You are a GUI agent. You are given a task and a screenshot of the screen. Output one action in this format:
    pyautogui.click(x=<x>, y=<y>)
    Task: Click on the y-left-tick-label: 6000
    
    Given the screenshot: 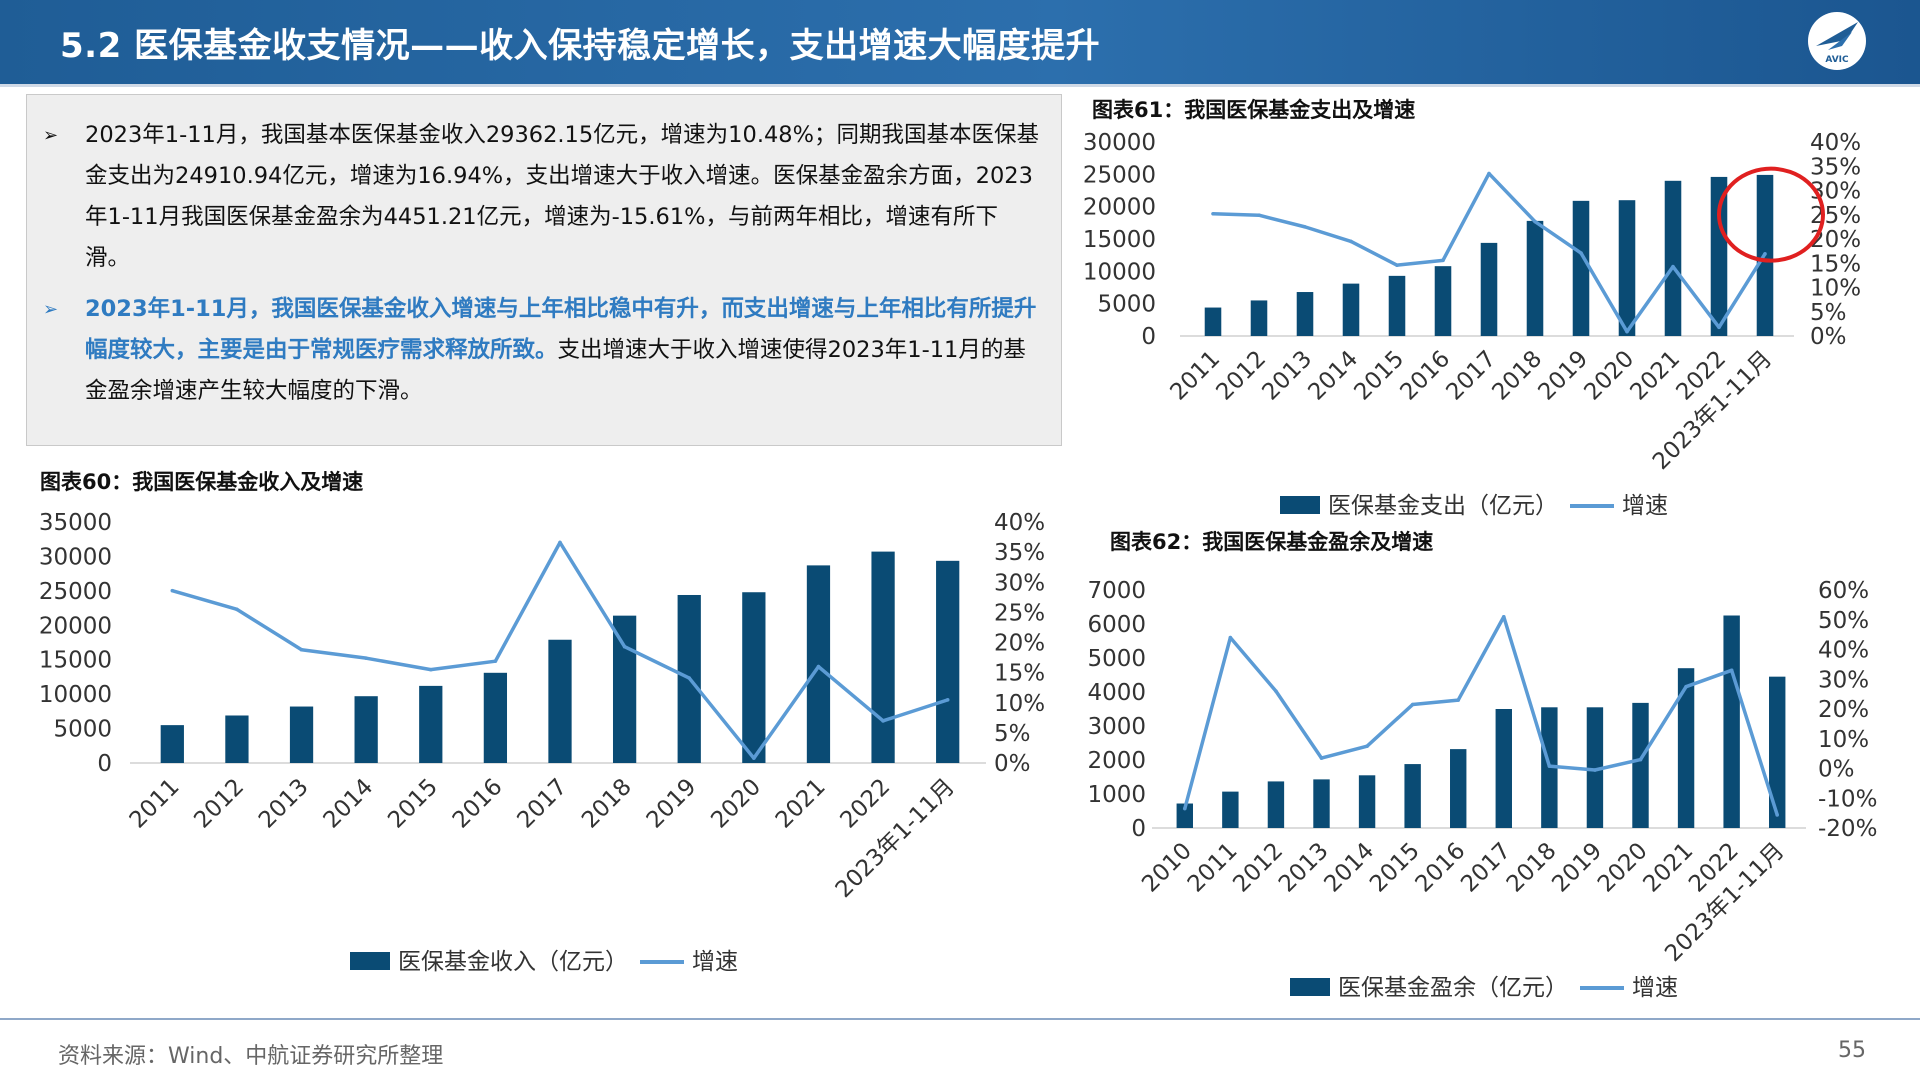 What is the action you would take?
    pyautogui.click(x=1116, y=625)
    